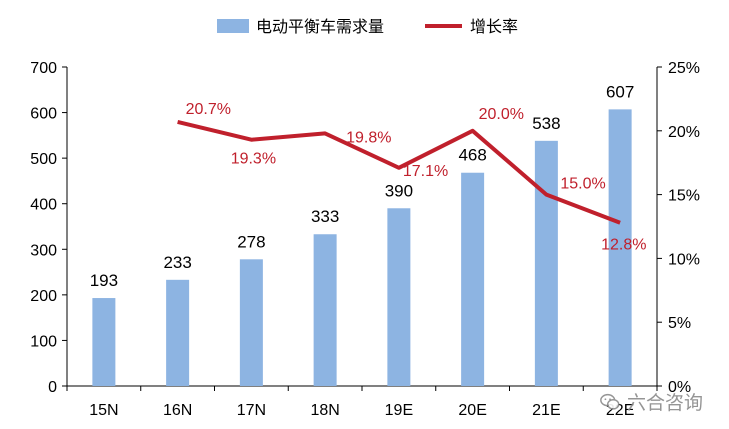  Describe the element at coordinates (324, 410) in the screenshot. I see `x-axis-tick-label: 18N` at that location.